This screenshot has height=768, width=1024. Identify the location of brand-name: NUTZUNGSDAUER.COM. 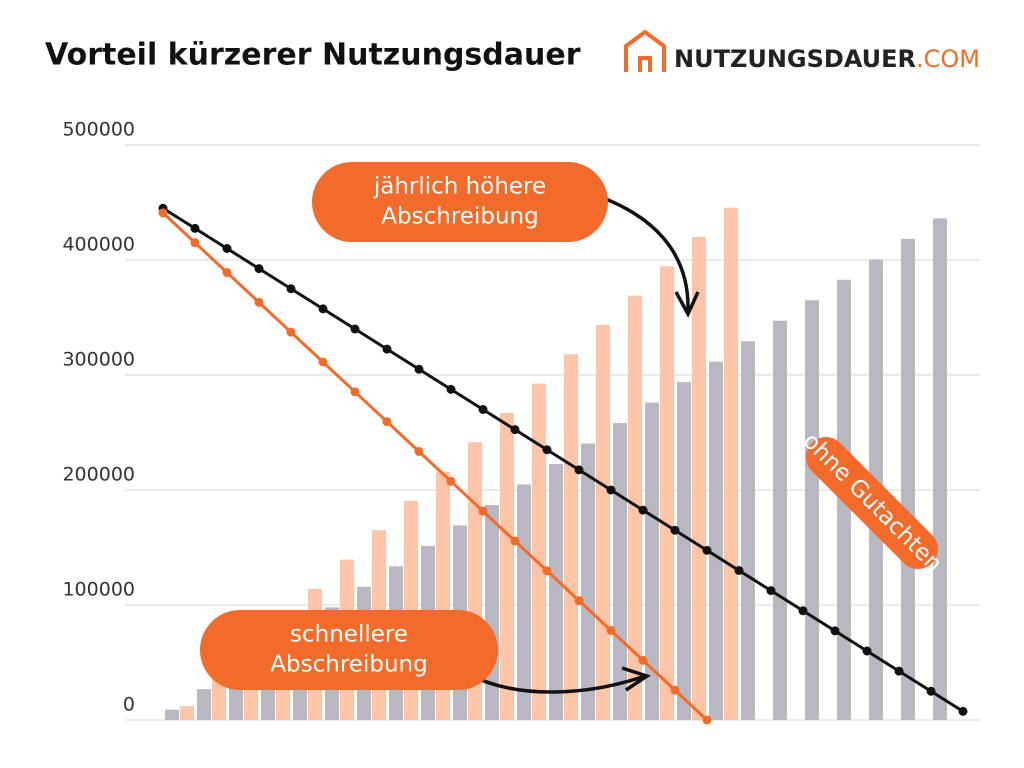
(827, 59).